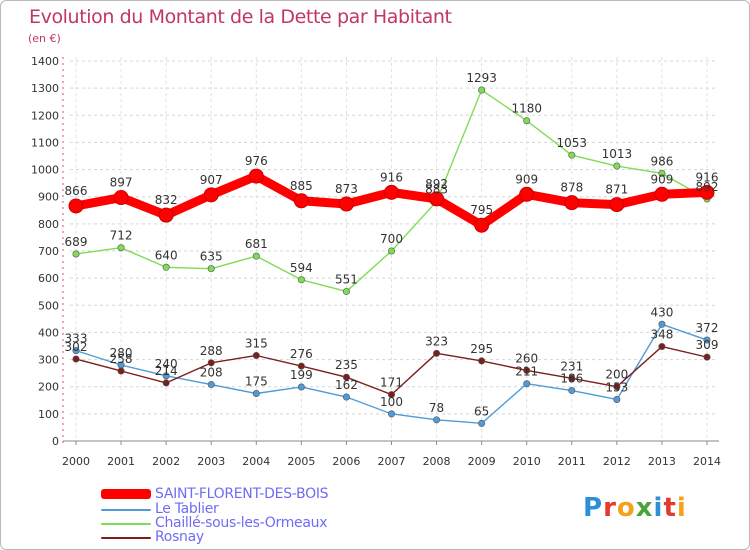  I want to click on data-label: 153, so click(616, 387).